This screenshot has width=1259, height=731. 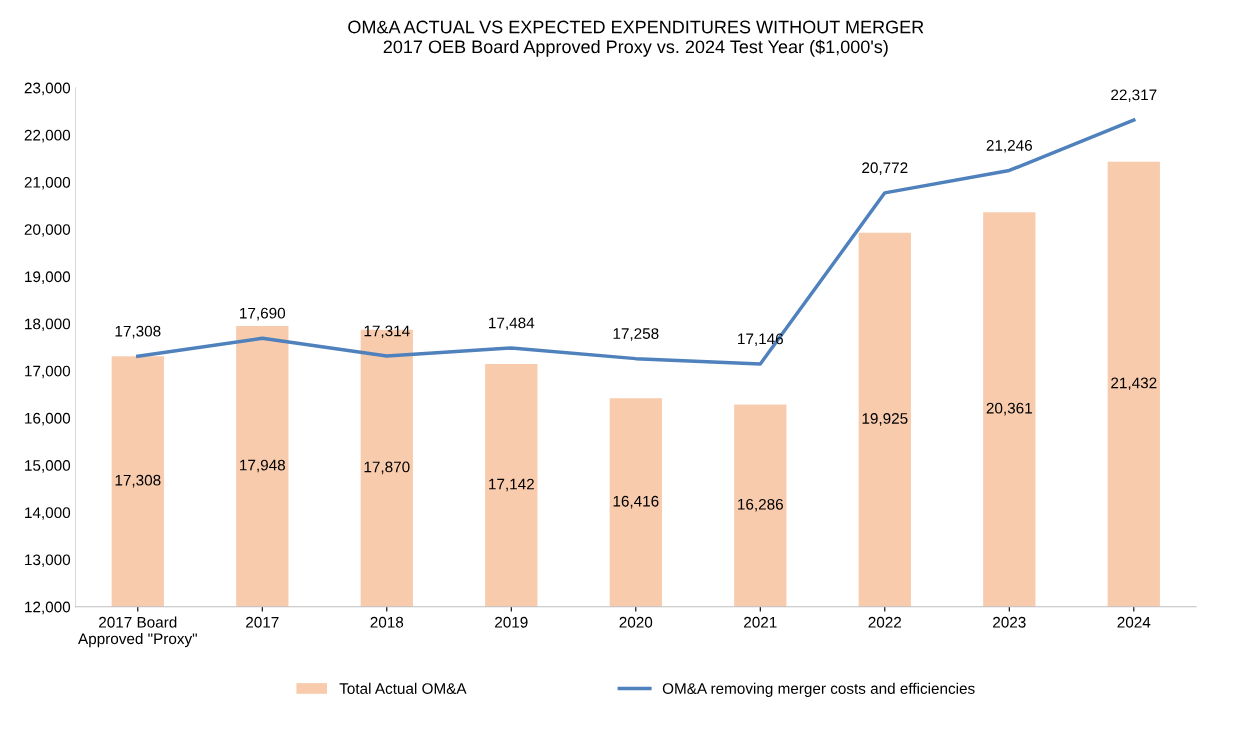 I want to click on x-tick-label: 2018, so click(x=387, y=622).